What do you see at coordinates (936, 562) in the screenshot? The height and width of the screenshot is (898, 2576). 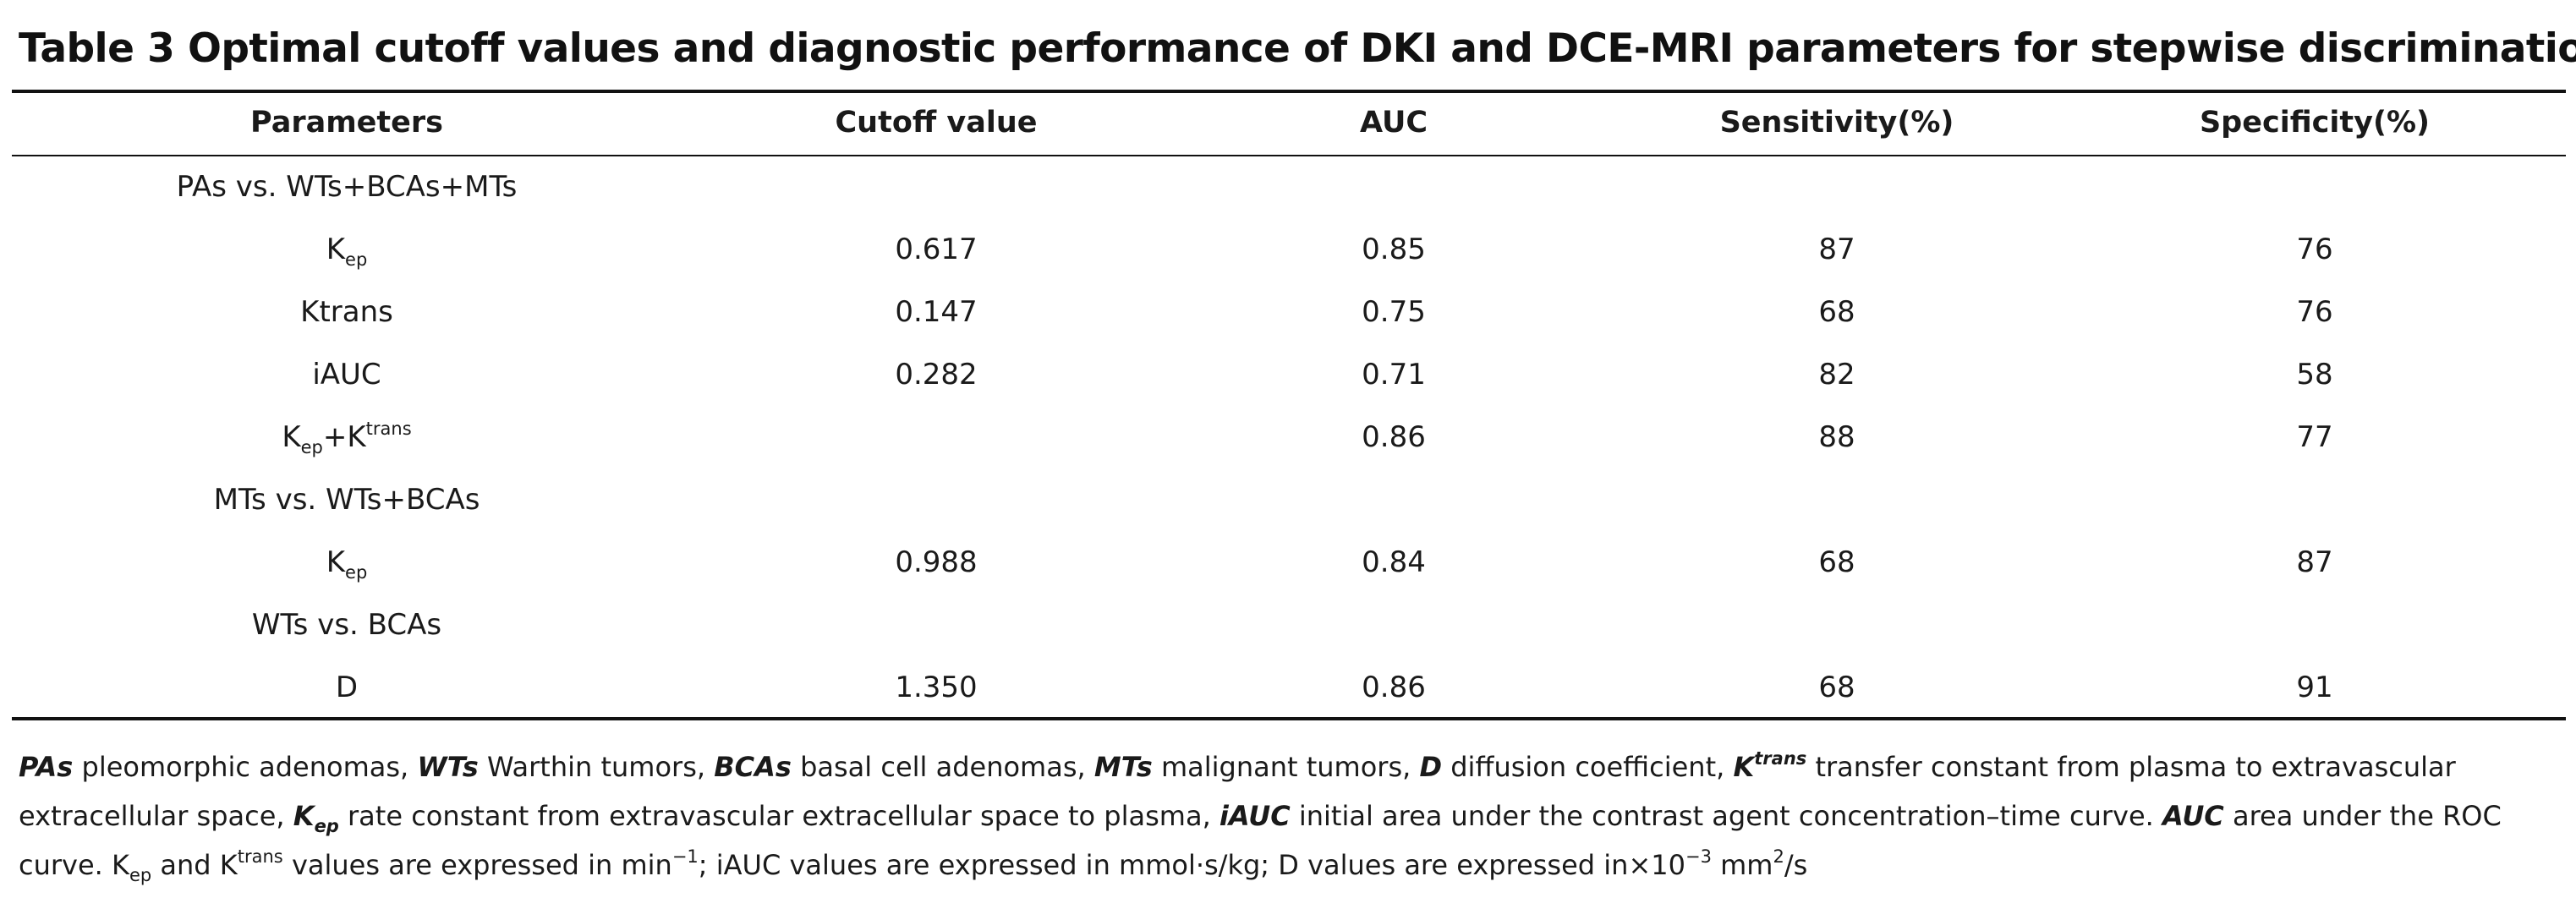 I see `cutoff-cell: 0.988` at bounding box center [936, 562].